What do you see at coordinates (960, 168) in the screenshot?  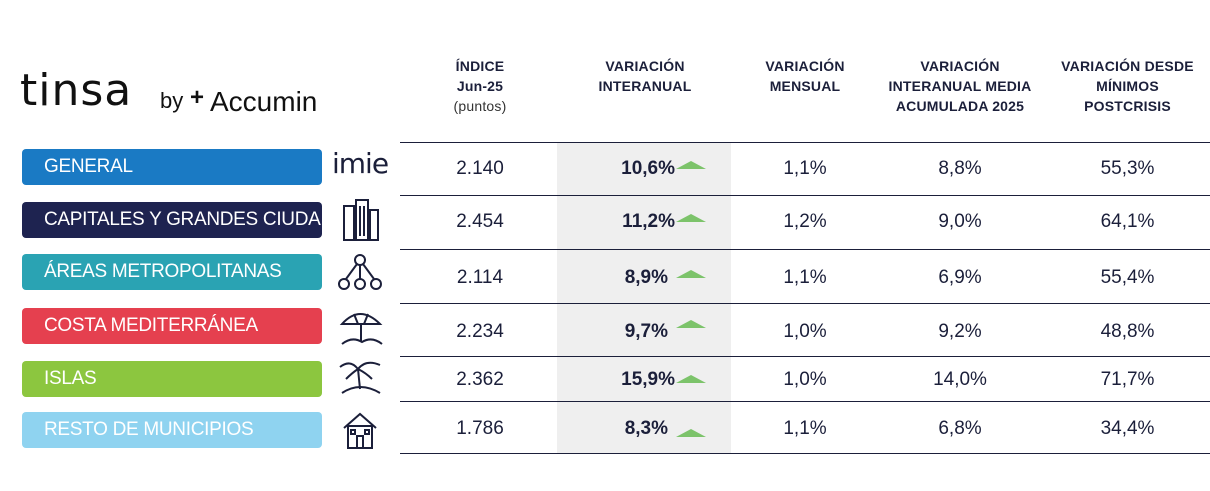 I see `cell-media: 8,8%` at bounding box center [960, 168].